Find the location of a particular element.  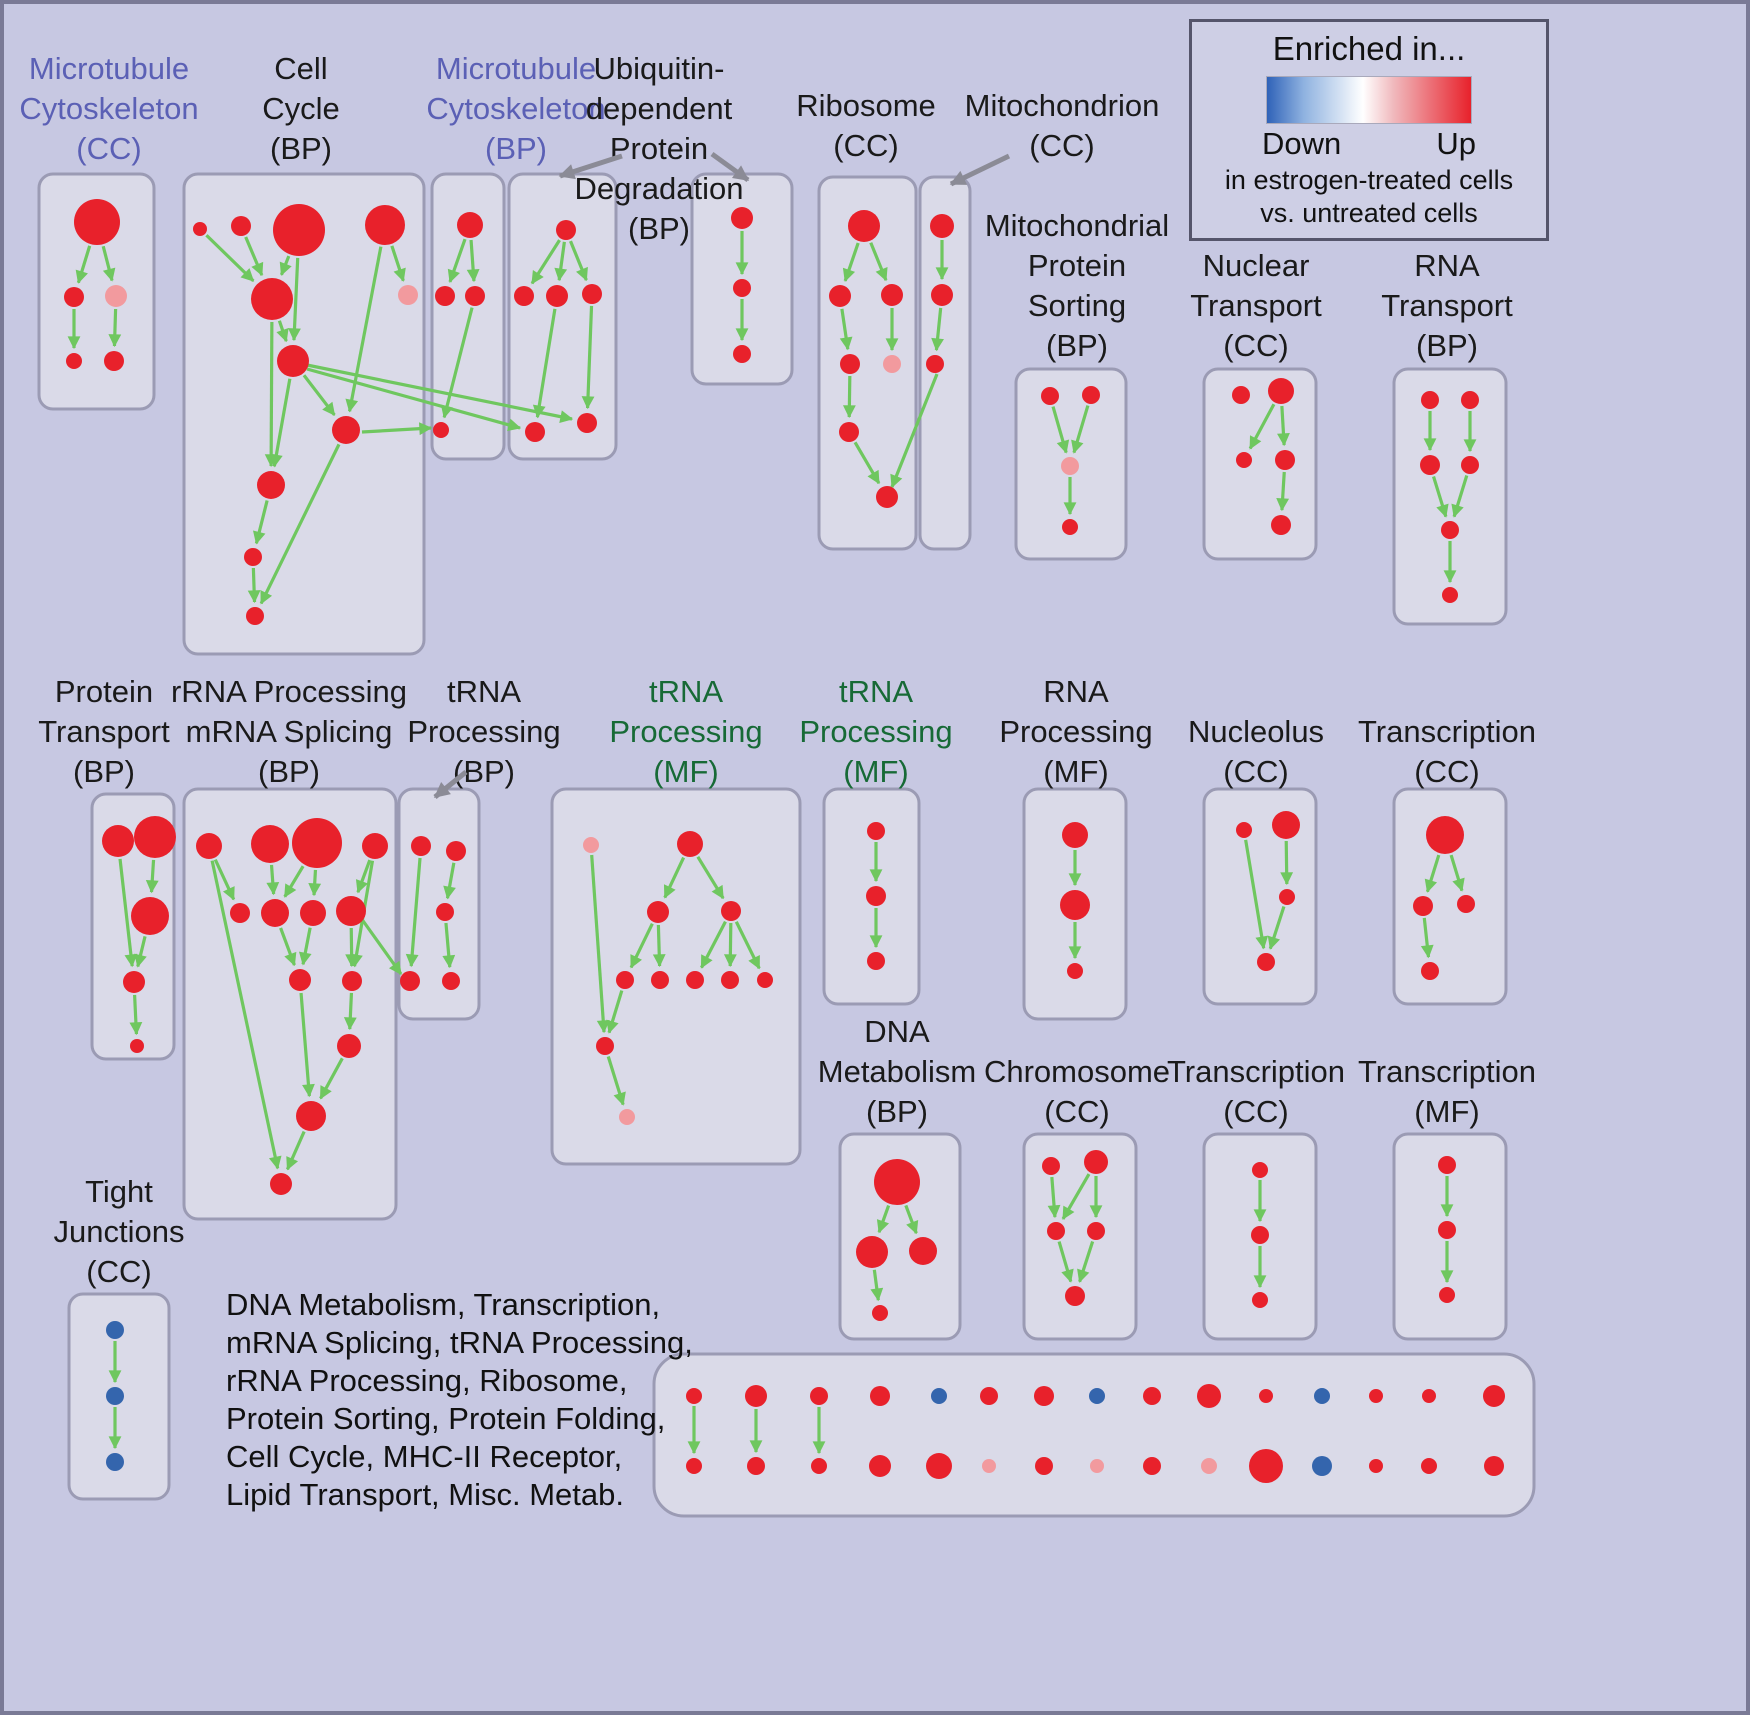

ribosome-cc-label: Ribosome (CC) is located at coordinates (866, 125).